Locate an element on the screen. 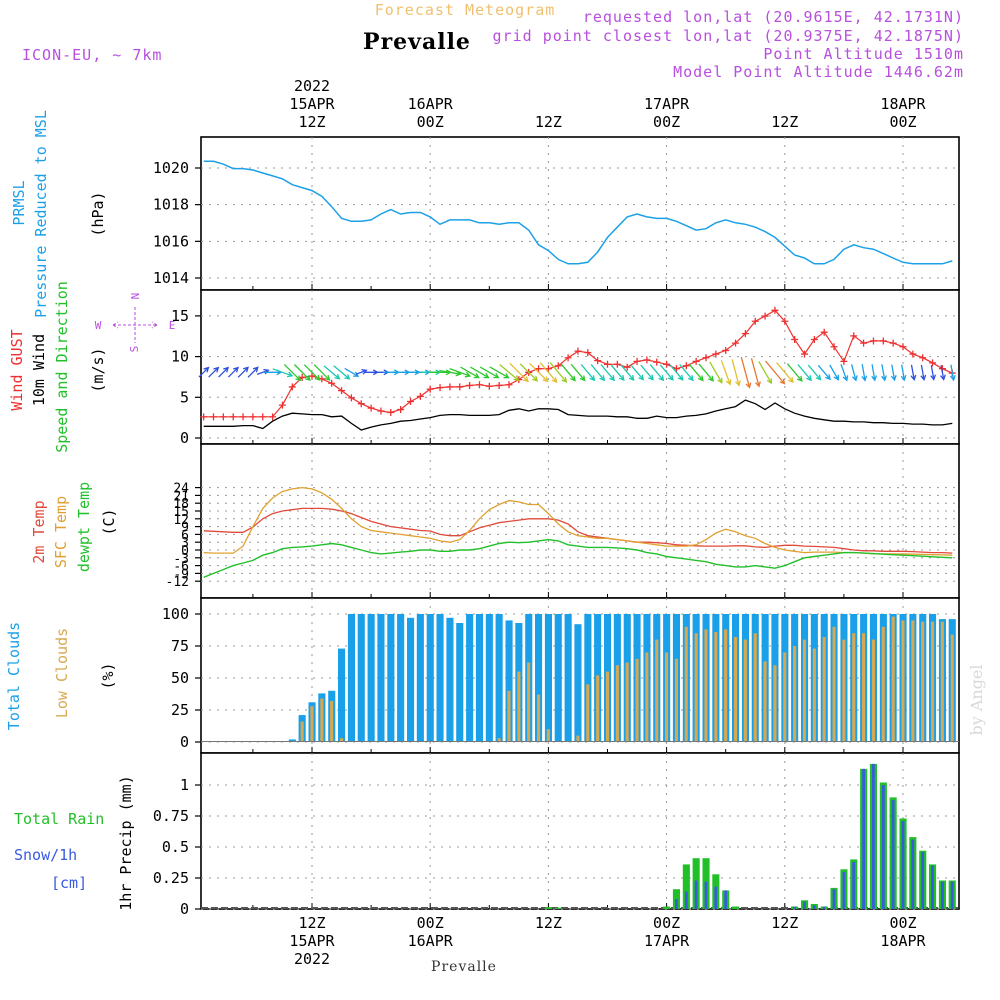 The image size is (1000, 1000). wind-ytick-label: 0 is located at coordinates (184, 438).